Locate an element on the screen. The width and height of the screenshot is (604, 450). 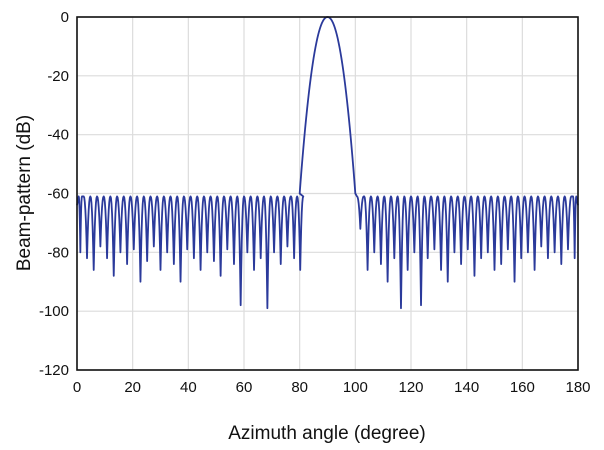
y-tick-label: -100 is located at coordinates (54, 311).